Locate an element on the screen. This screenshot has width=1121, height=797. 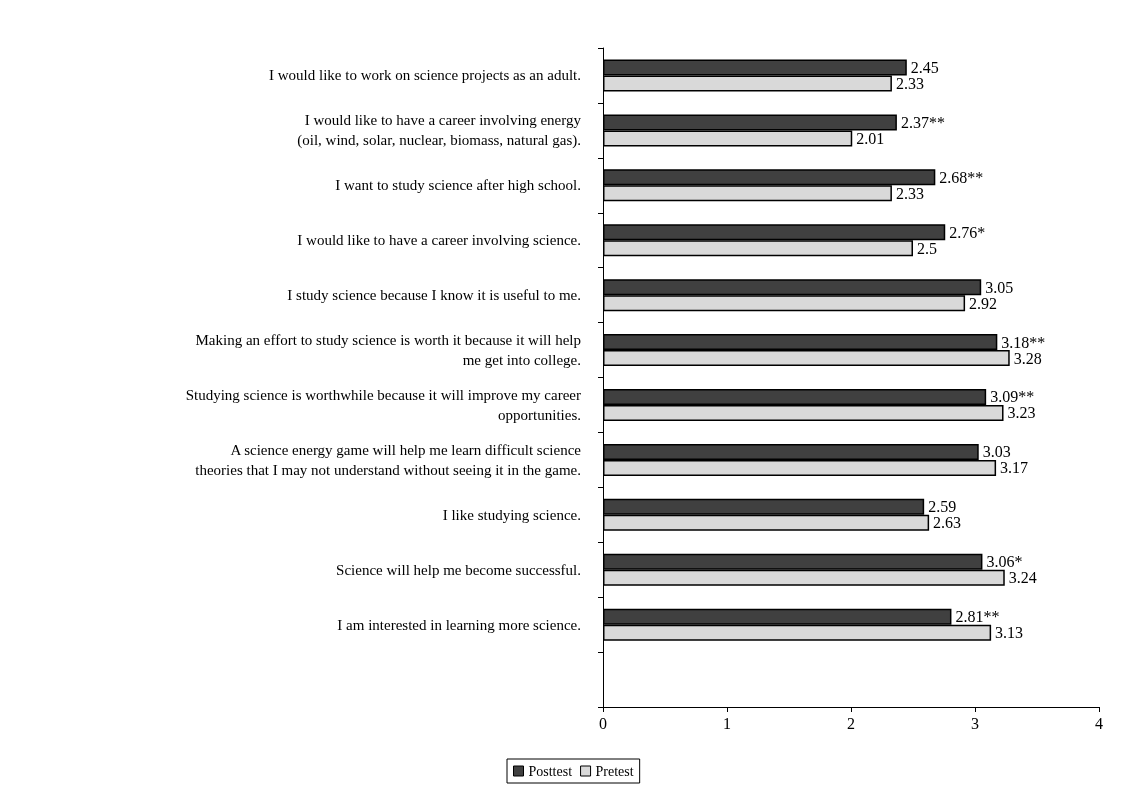
y-tick-label: I would like to have a career involving science. is located at coordinates (439, 240).